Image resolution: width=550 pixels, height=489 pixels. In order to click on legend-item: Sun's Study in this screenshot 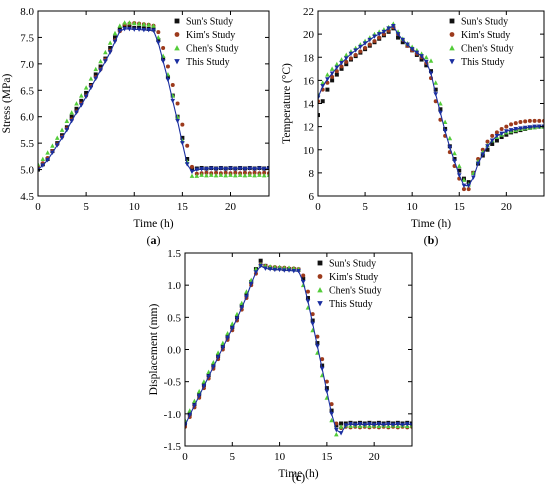, I will do `click(346, 264)`.